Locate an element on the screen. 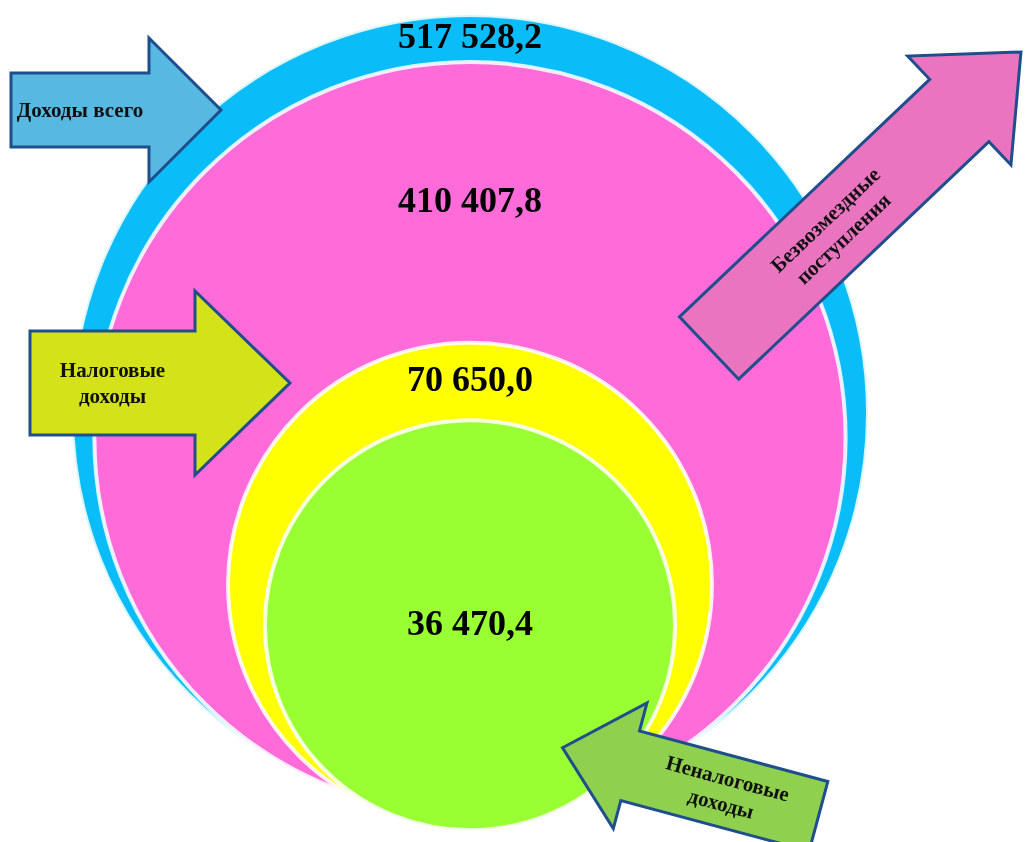  category-label: Доходы всего is located at coordinates (80, 110).